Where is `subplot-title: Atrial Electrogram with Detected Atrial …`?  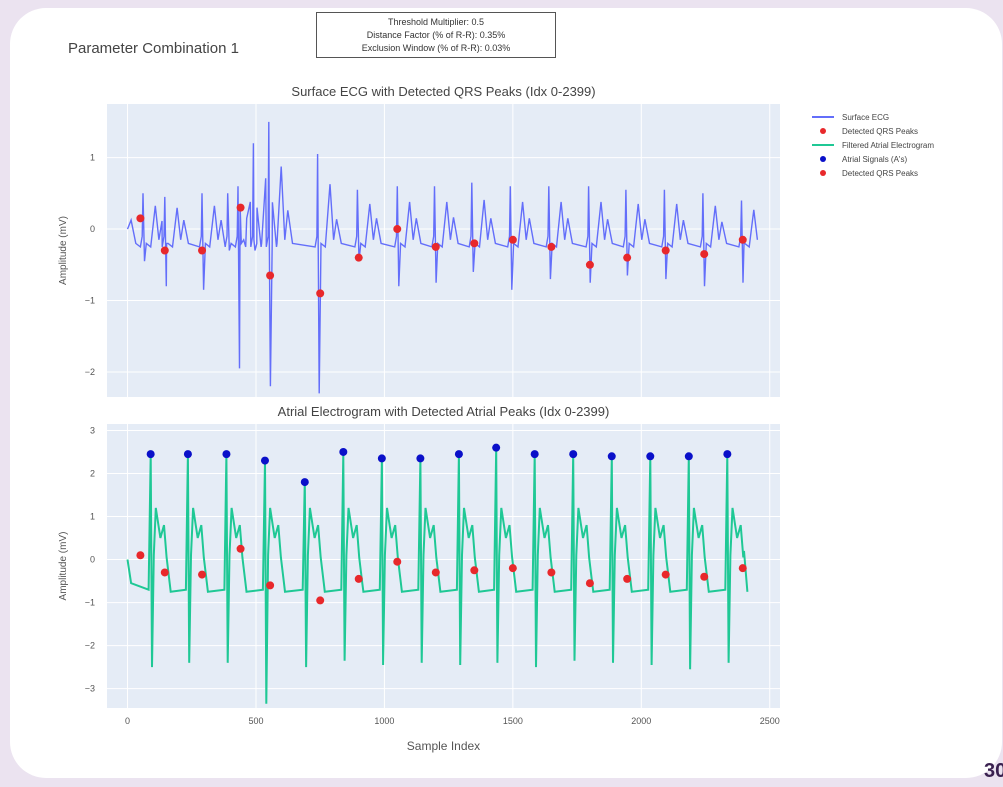
subplot-title: Atrial Electrogram with Detected Atrial … is located at coordinates (444, 411).